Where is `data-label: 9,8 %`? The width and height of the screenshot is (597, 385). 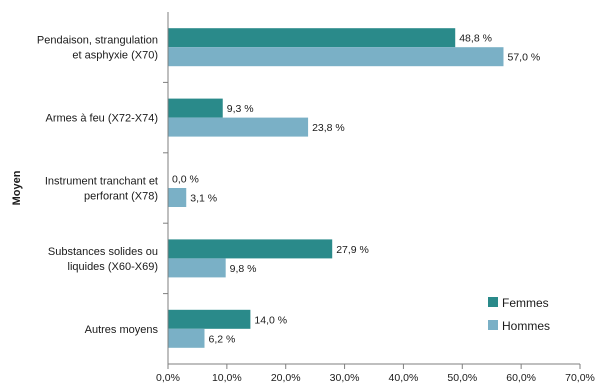
data-label: 9,8 % is located at coordinates (243, 269).